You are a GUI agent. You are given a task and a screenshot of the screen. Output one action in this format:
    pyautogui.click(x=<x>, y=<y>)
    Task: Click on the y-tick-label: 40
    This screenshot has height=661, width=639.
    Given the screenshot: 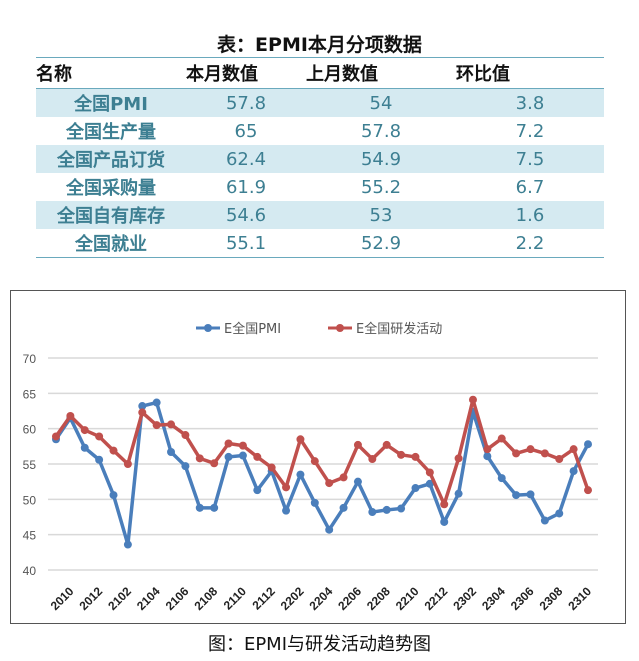 What is the action you would take?
    pyautogui.click(x=30, y=571)
    